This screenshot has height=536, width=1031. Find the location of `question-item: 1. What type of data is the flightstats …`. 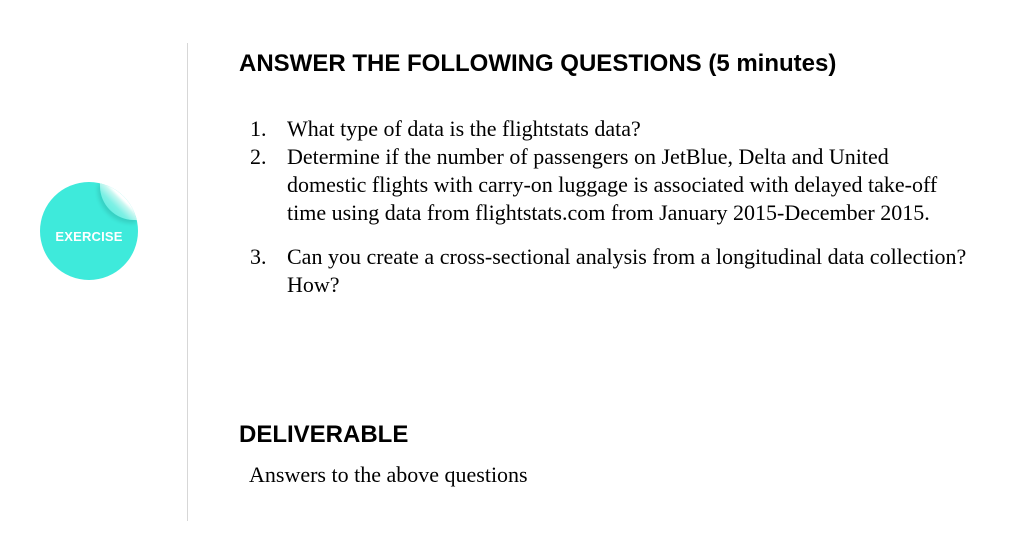

question-item: 1. What type of data is the flightstats … is located at coordinates (610, 129).